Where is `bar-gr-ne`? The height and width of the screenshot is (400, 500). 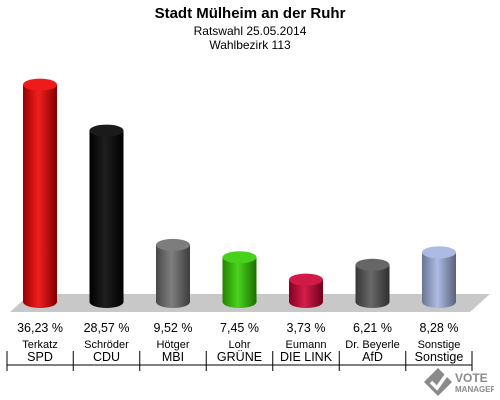
bar-gr-ne is located at coordinates (239, 279).